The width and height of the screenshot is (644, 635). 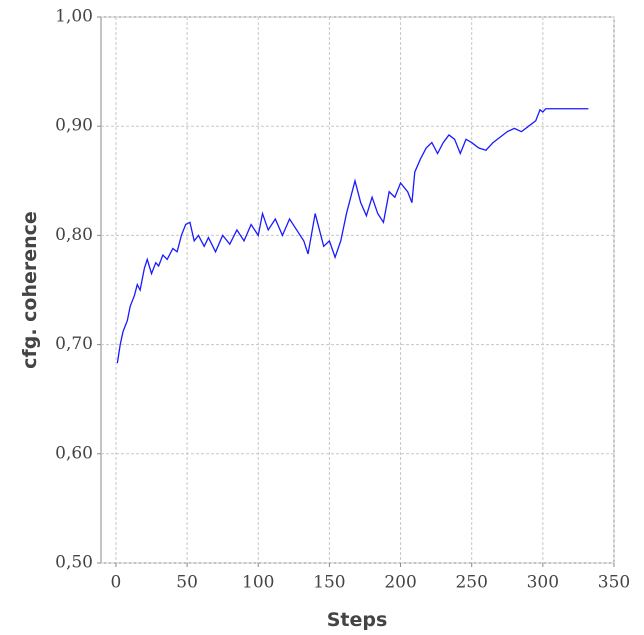 What do you see at coordinates (74, 344) in the screenshot?
I see `y-tick-label: 0,70` at bounding box center [74, 344].